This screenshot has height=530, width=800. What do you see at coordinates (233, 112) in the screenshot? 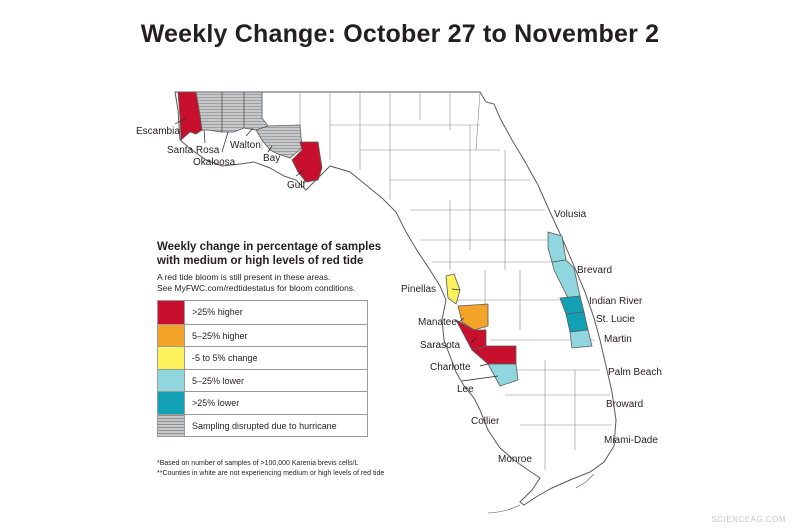
I see `county-okaloosa` at bounding box center [233, 112].